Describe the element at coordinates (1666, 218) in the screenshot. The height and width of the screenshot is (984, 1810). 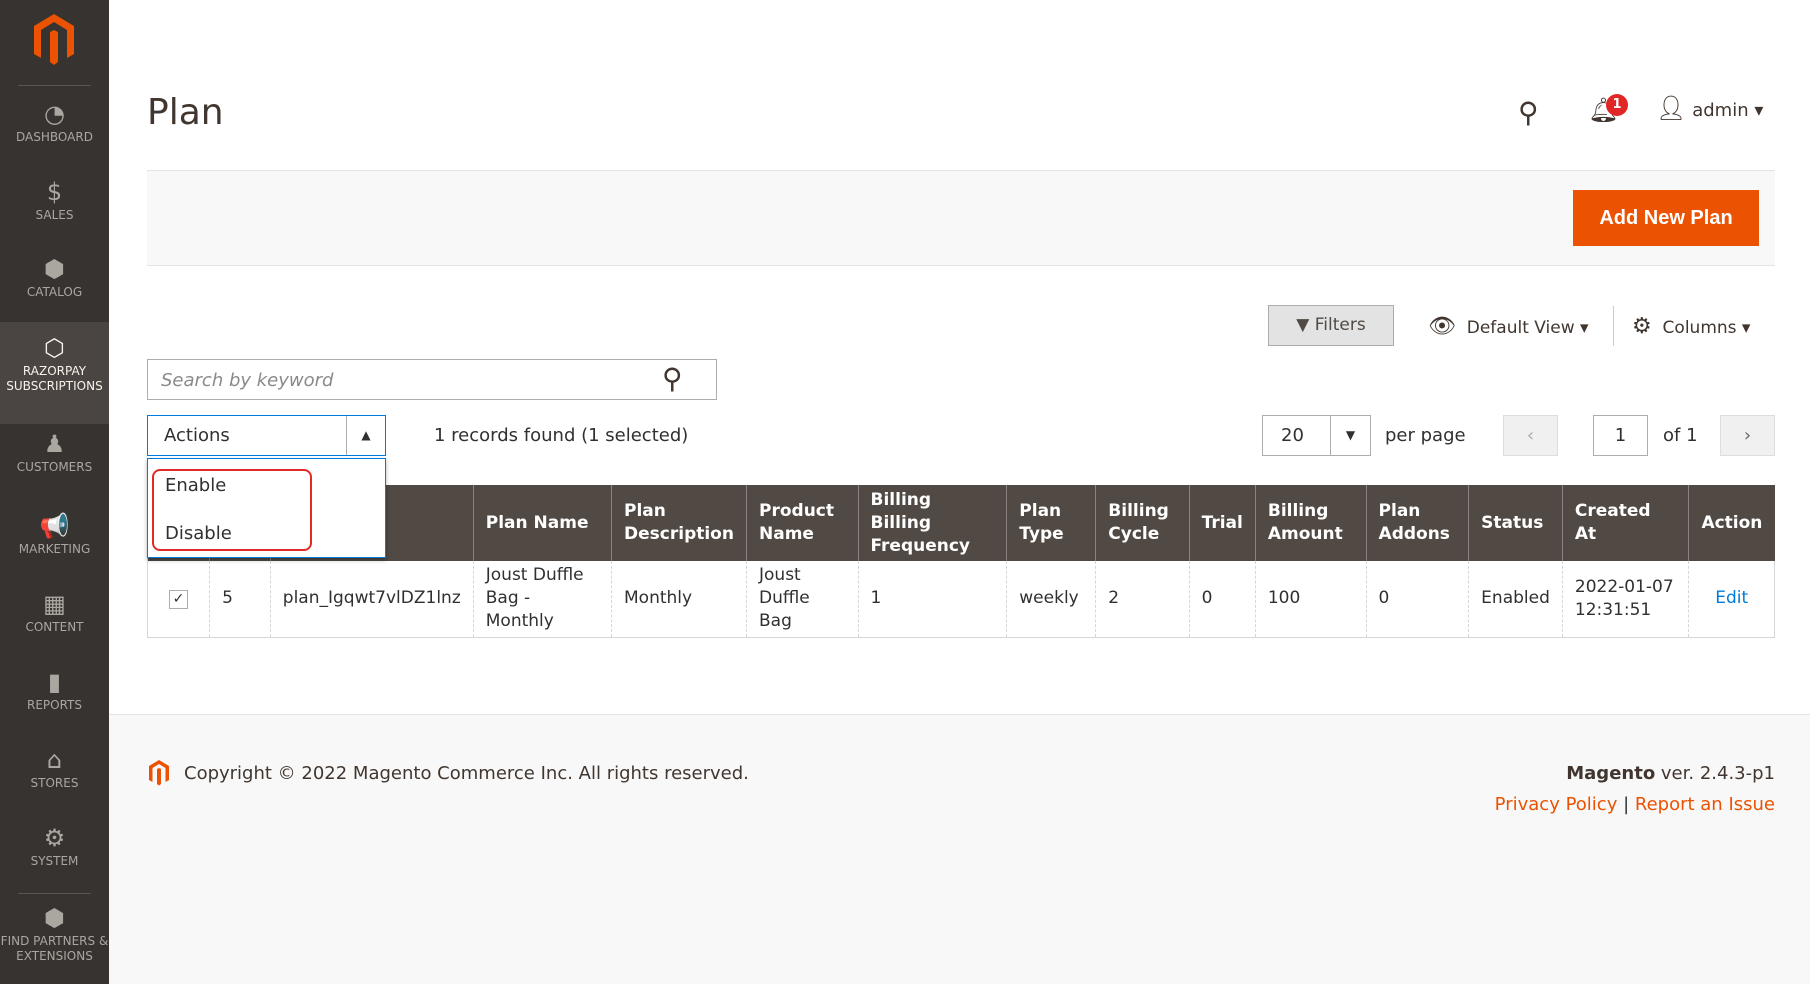
I see `add-new-plan-button: Add New Plan` at that location.